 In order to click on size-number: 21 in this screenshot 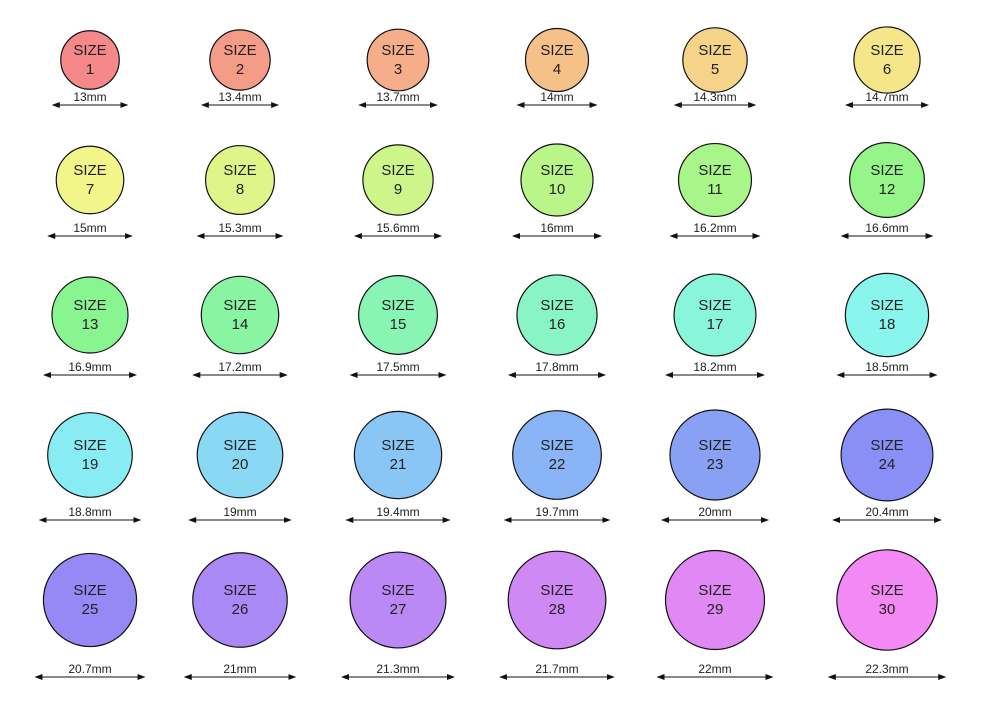, I will do `click(398, 464)`.